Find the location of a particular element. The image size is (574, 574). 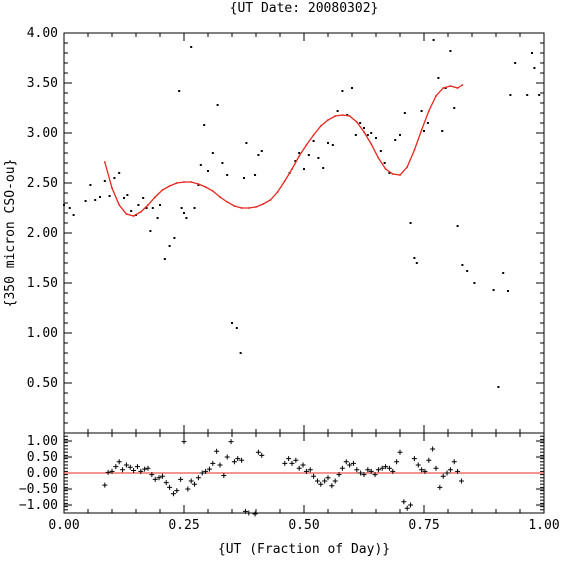

main-y-tick-label: 0.50 is located at coordinates (42, 383).